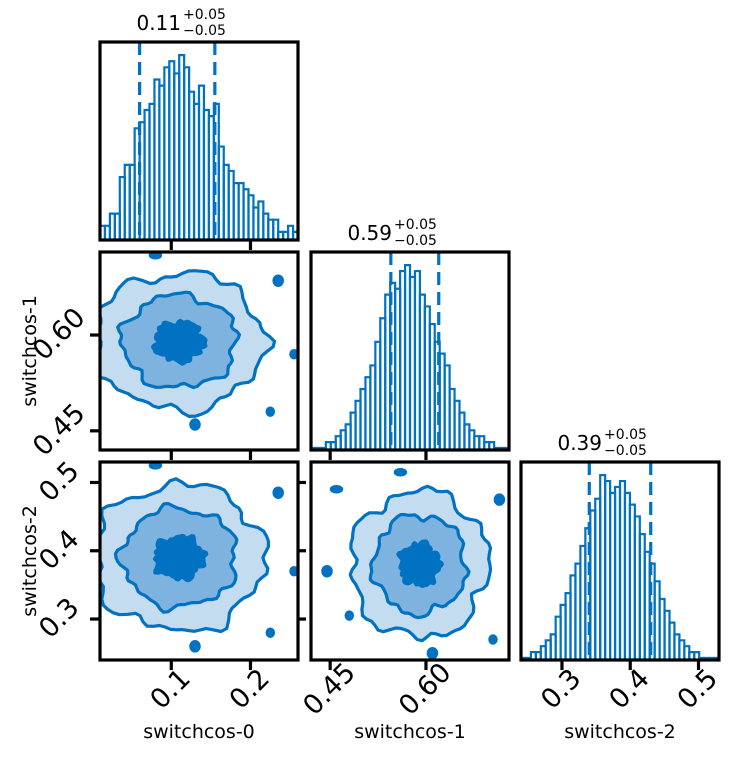 The width and height of the screenshot is (734, 761). Describe the element at coordinates (199, 732) in the screenshot. I see `x-axis-label: switchcos-0` at that location.